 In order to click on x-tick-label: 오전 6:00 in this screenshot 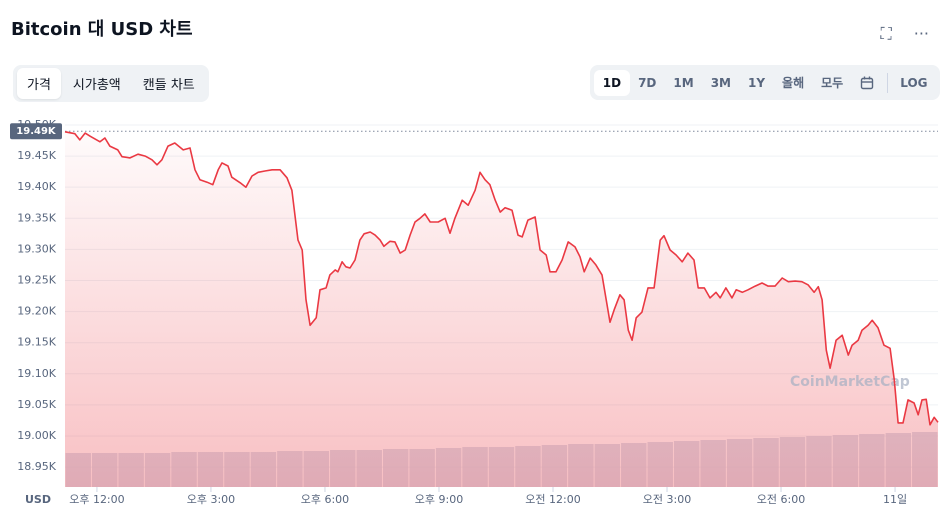, I will do `click(781, 499)`.